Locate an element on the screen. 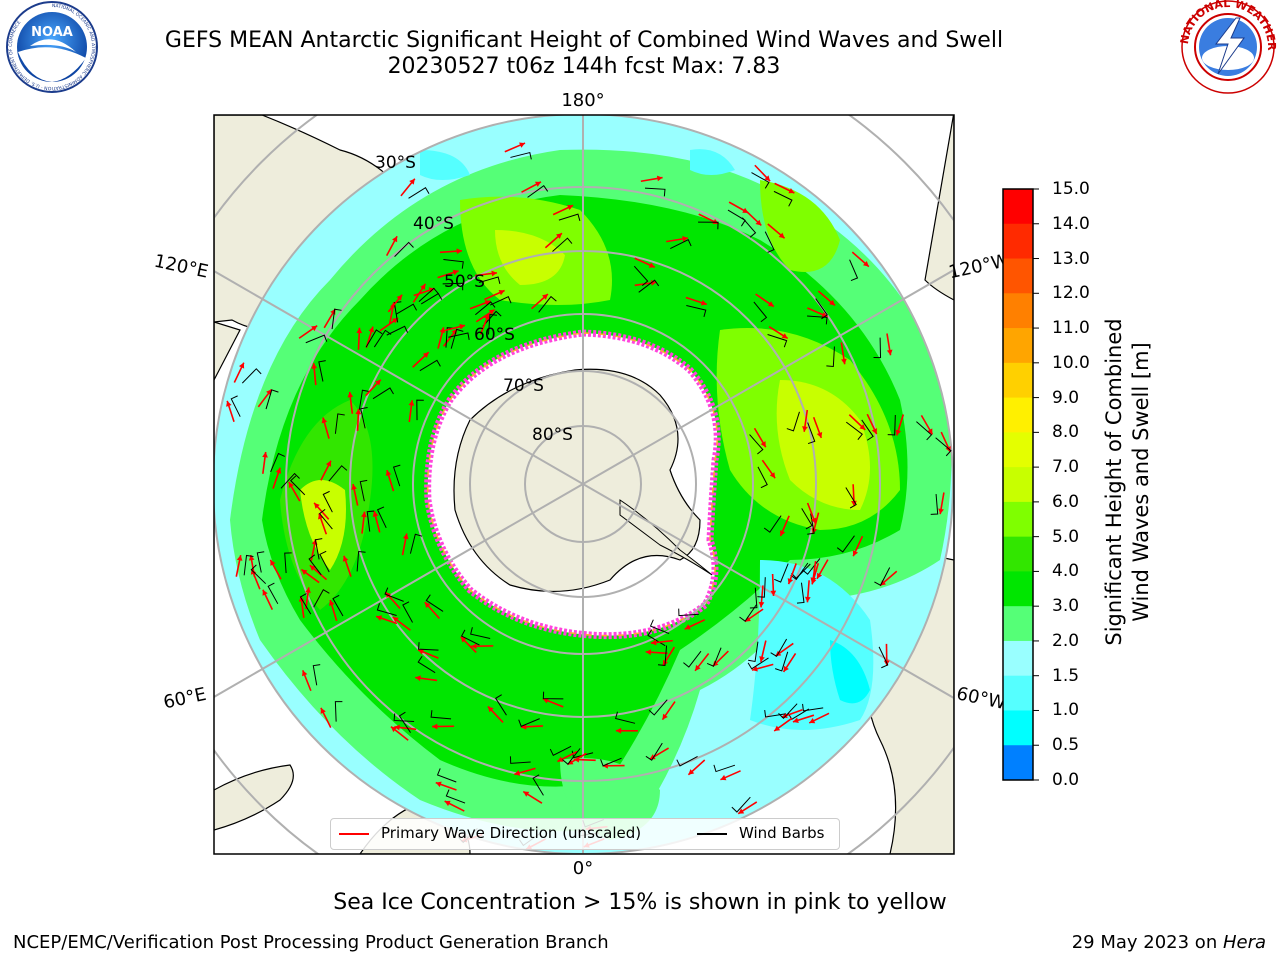 Image resolution: width=1280 pixels, height=960 pixels. legend-wind-swatch is located at coordinates (712, 834).